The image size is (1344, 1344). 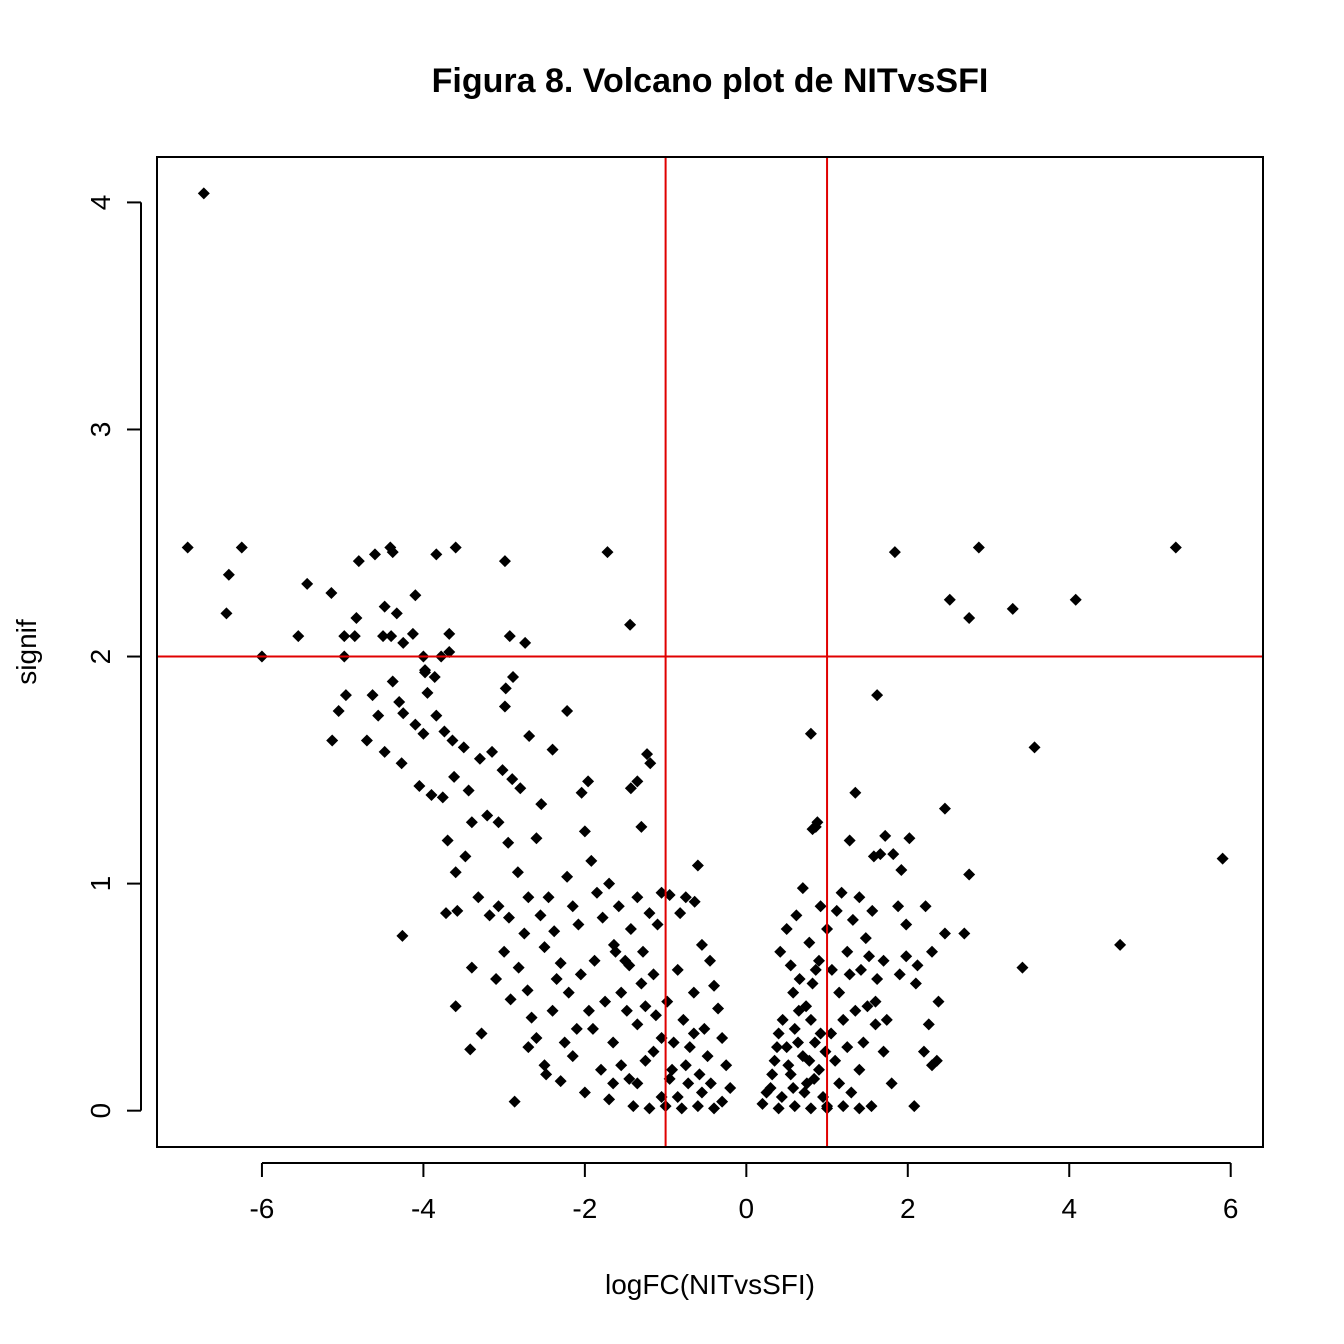 I want to click on y-tick-label: 4, so click(x=100, y=203).